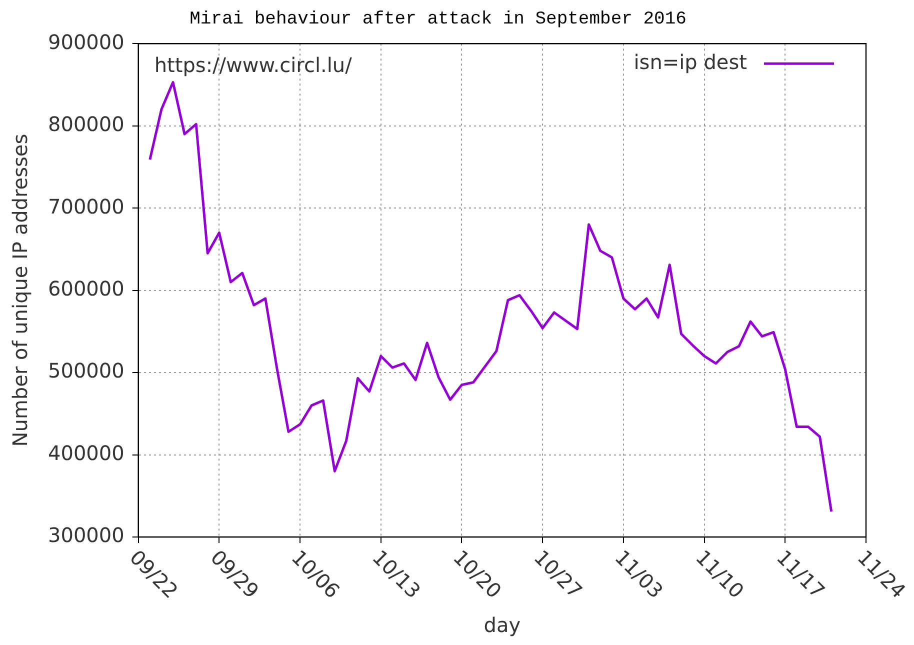  Describe the element at coordinates (502, 625) in the screenshot. I see `x-axis-title: day` at that location.